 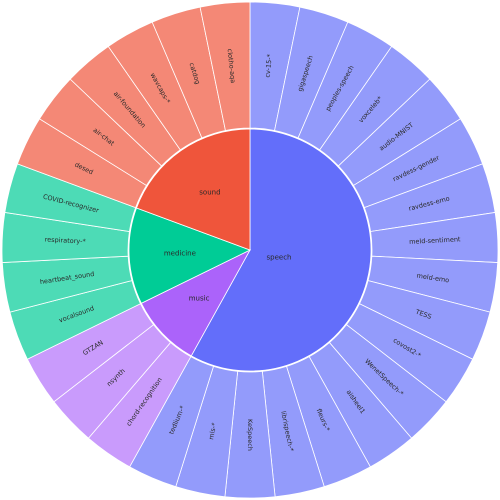 What do you see at coordinates (328, 422) in the screenshot?
I see `ring-outer-fleurs` at bounding box center [328, 422].